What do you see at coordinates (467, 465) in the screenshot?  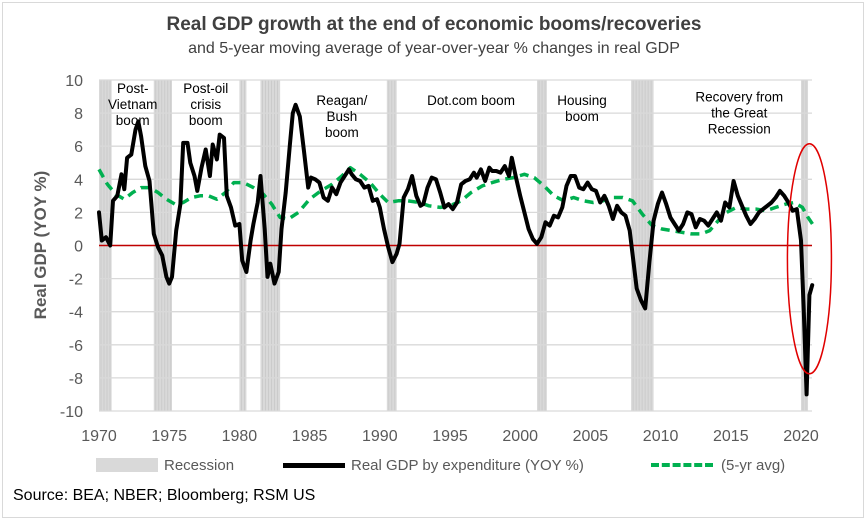 I see `legend-label-gdp: Real GDP by expenditure (YOY %)` at bounding box center [467, 465].